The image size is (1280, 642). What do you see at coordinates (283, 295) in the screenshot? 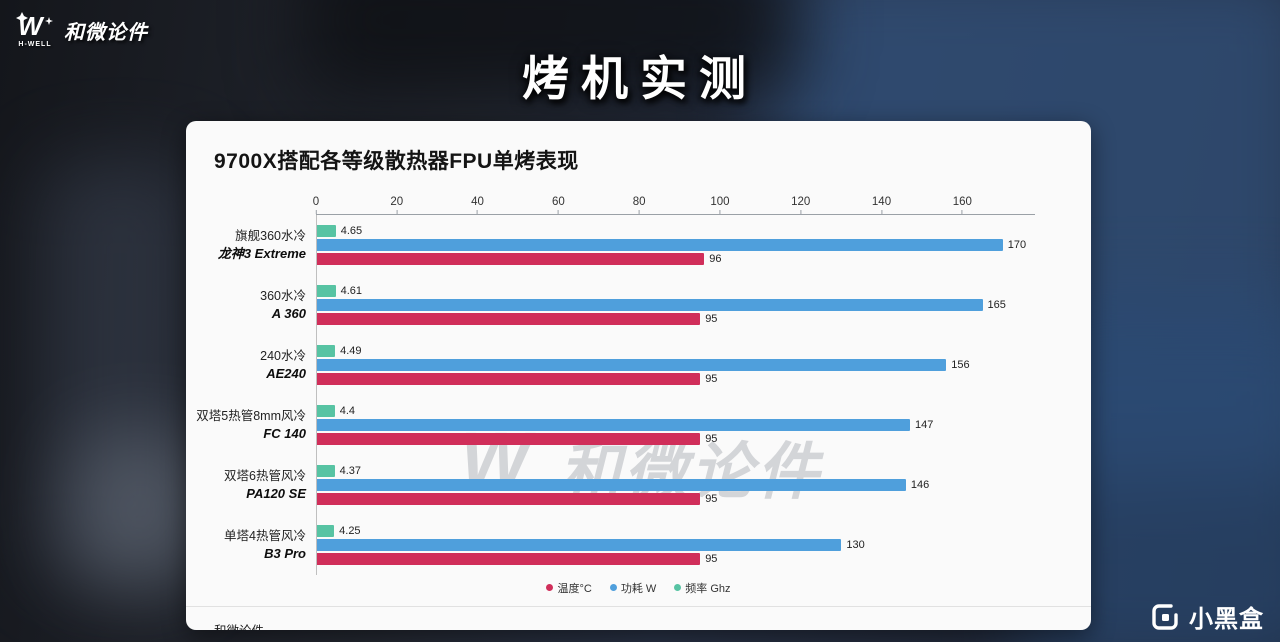
I see `category-type: 360水冷` at bounding box center [283, 295].